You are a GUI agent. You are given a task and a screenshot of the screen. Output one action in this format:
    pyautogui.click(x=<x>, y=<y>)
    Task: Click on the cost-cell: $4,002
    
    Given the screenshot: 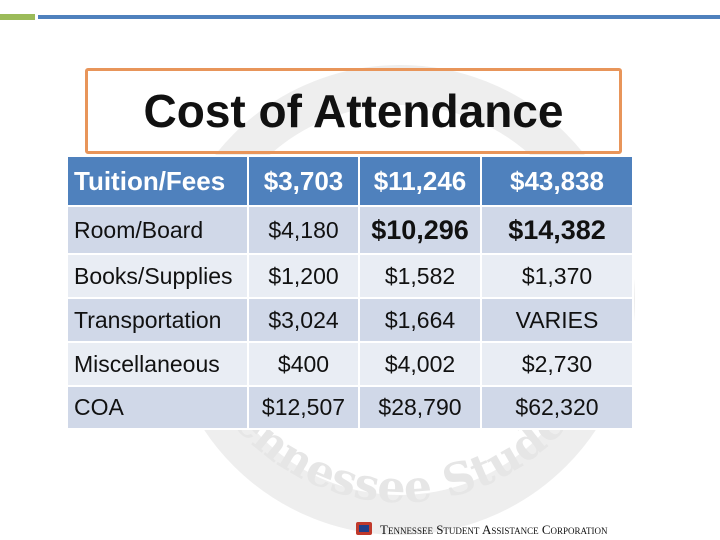 What is the action you would take?
    pyautogui.click(x=420, y=364)
    